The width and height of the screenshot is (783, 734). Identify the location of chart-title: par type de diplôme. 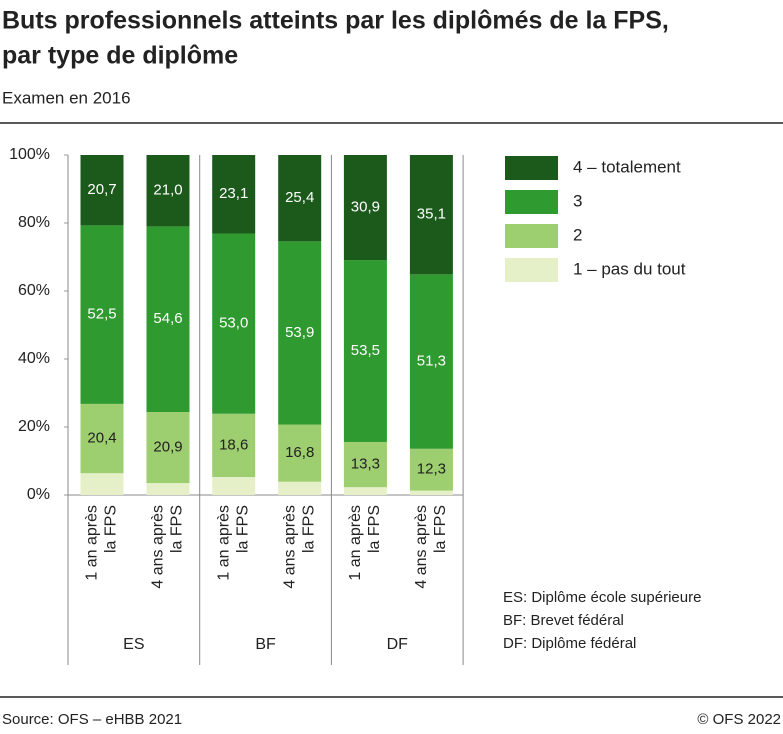
(120, 56).